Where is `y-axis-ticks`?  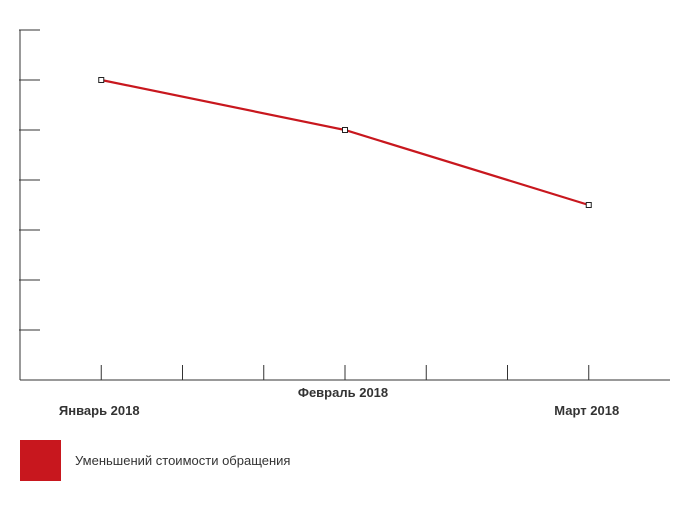 y-axis-ticks is located at coordinates (29, 180).